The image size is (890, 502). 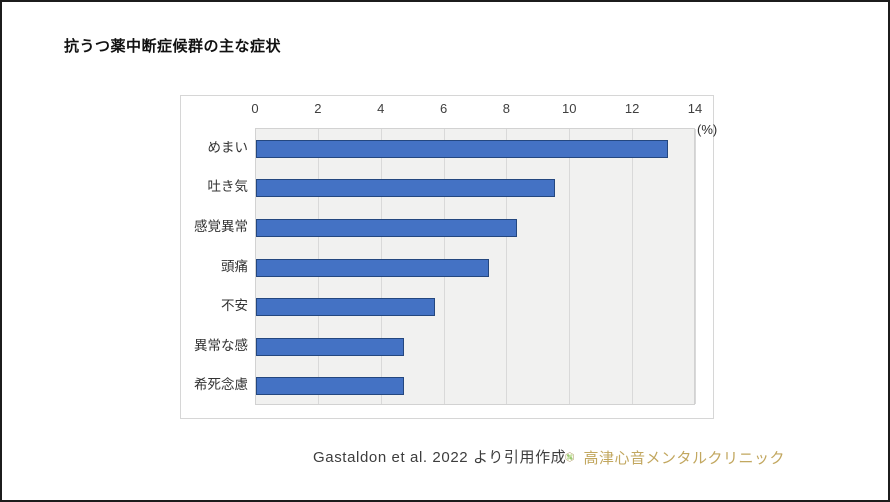 What do you see at coordinates (569, 108) in the screenshot?
I see `x-tick-label: 10` at bounding box center [569, 108].